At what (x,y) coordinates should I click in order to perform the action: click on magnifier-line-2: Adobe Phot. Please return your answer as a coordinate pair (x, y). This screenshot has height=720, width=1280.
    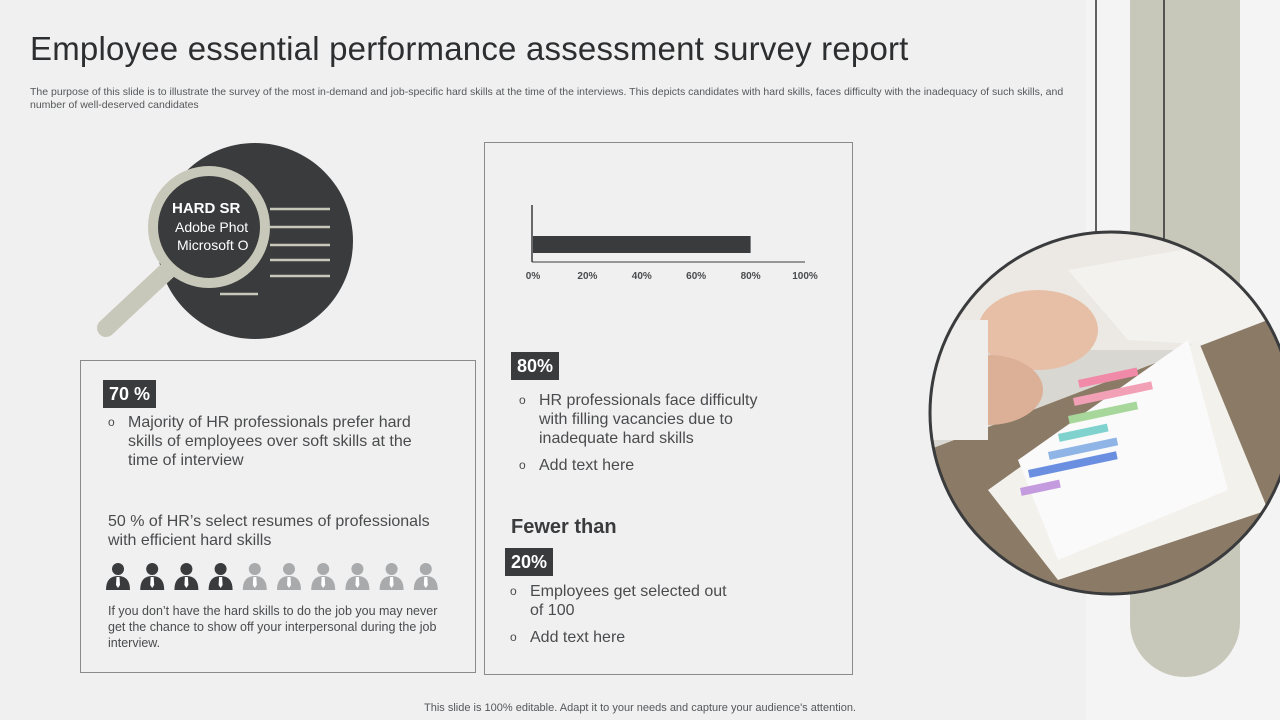
    Looking at the image, I should click on (212, 227).